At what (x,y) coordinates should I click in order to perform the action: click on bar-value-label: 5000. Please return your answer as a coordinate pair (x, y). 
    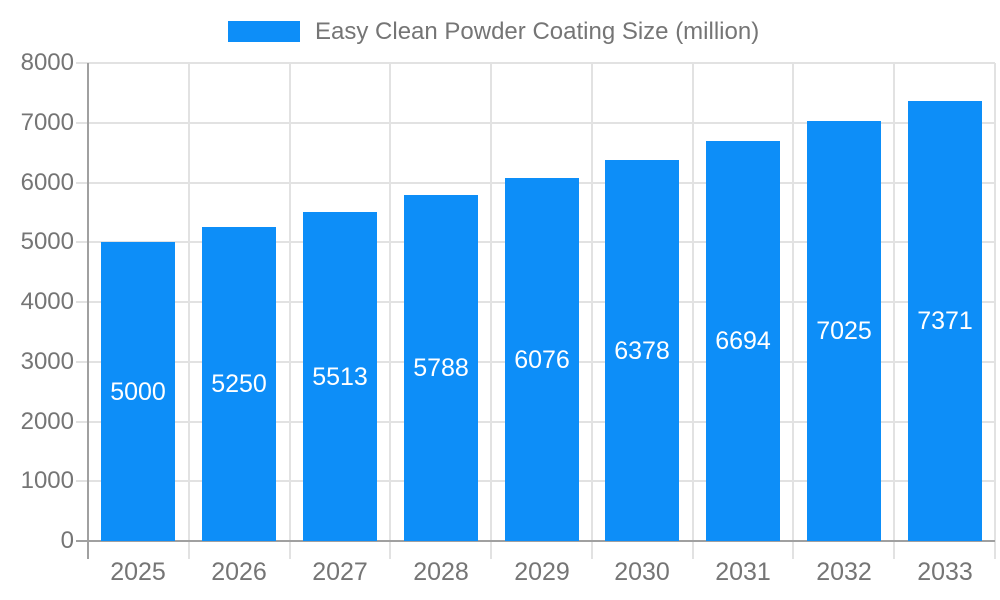
    Looking at the image, I should click on (138, 392).